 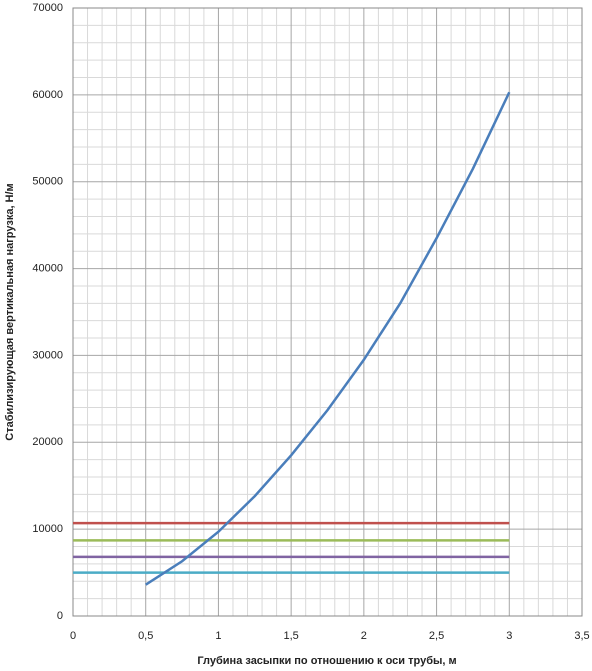 What do you see at coordinates (60, 616) in the screenshot?
I see `y-tick-label: 0` at bounding box center [60, 616].